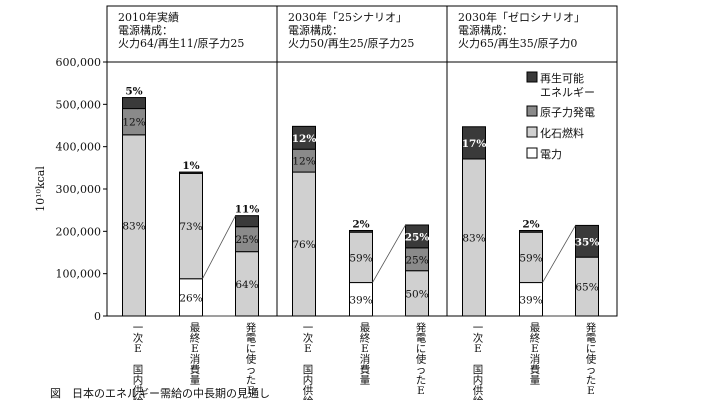 Image resolution: width=720 pixels, height=401 pixels. What do you see at coordinates (195, 328) in the screenshot?
I see `category-label-char: 最` at bounding box center [195, 328].